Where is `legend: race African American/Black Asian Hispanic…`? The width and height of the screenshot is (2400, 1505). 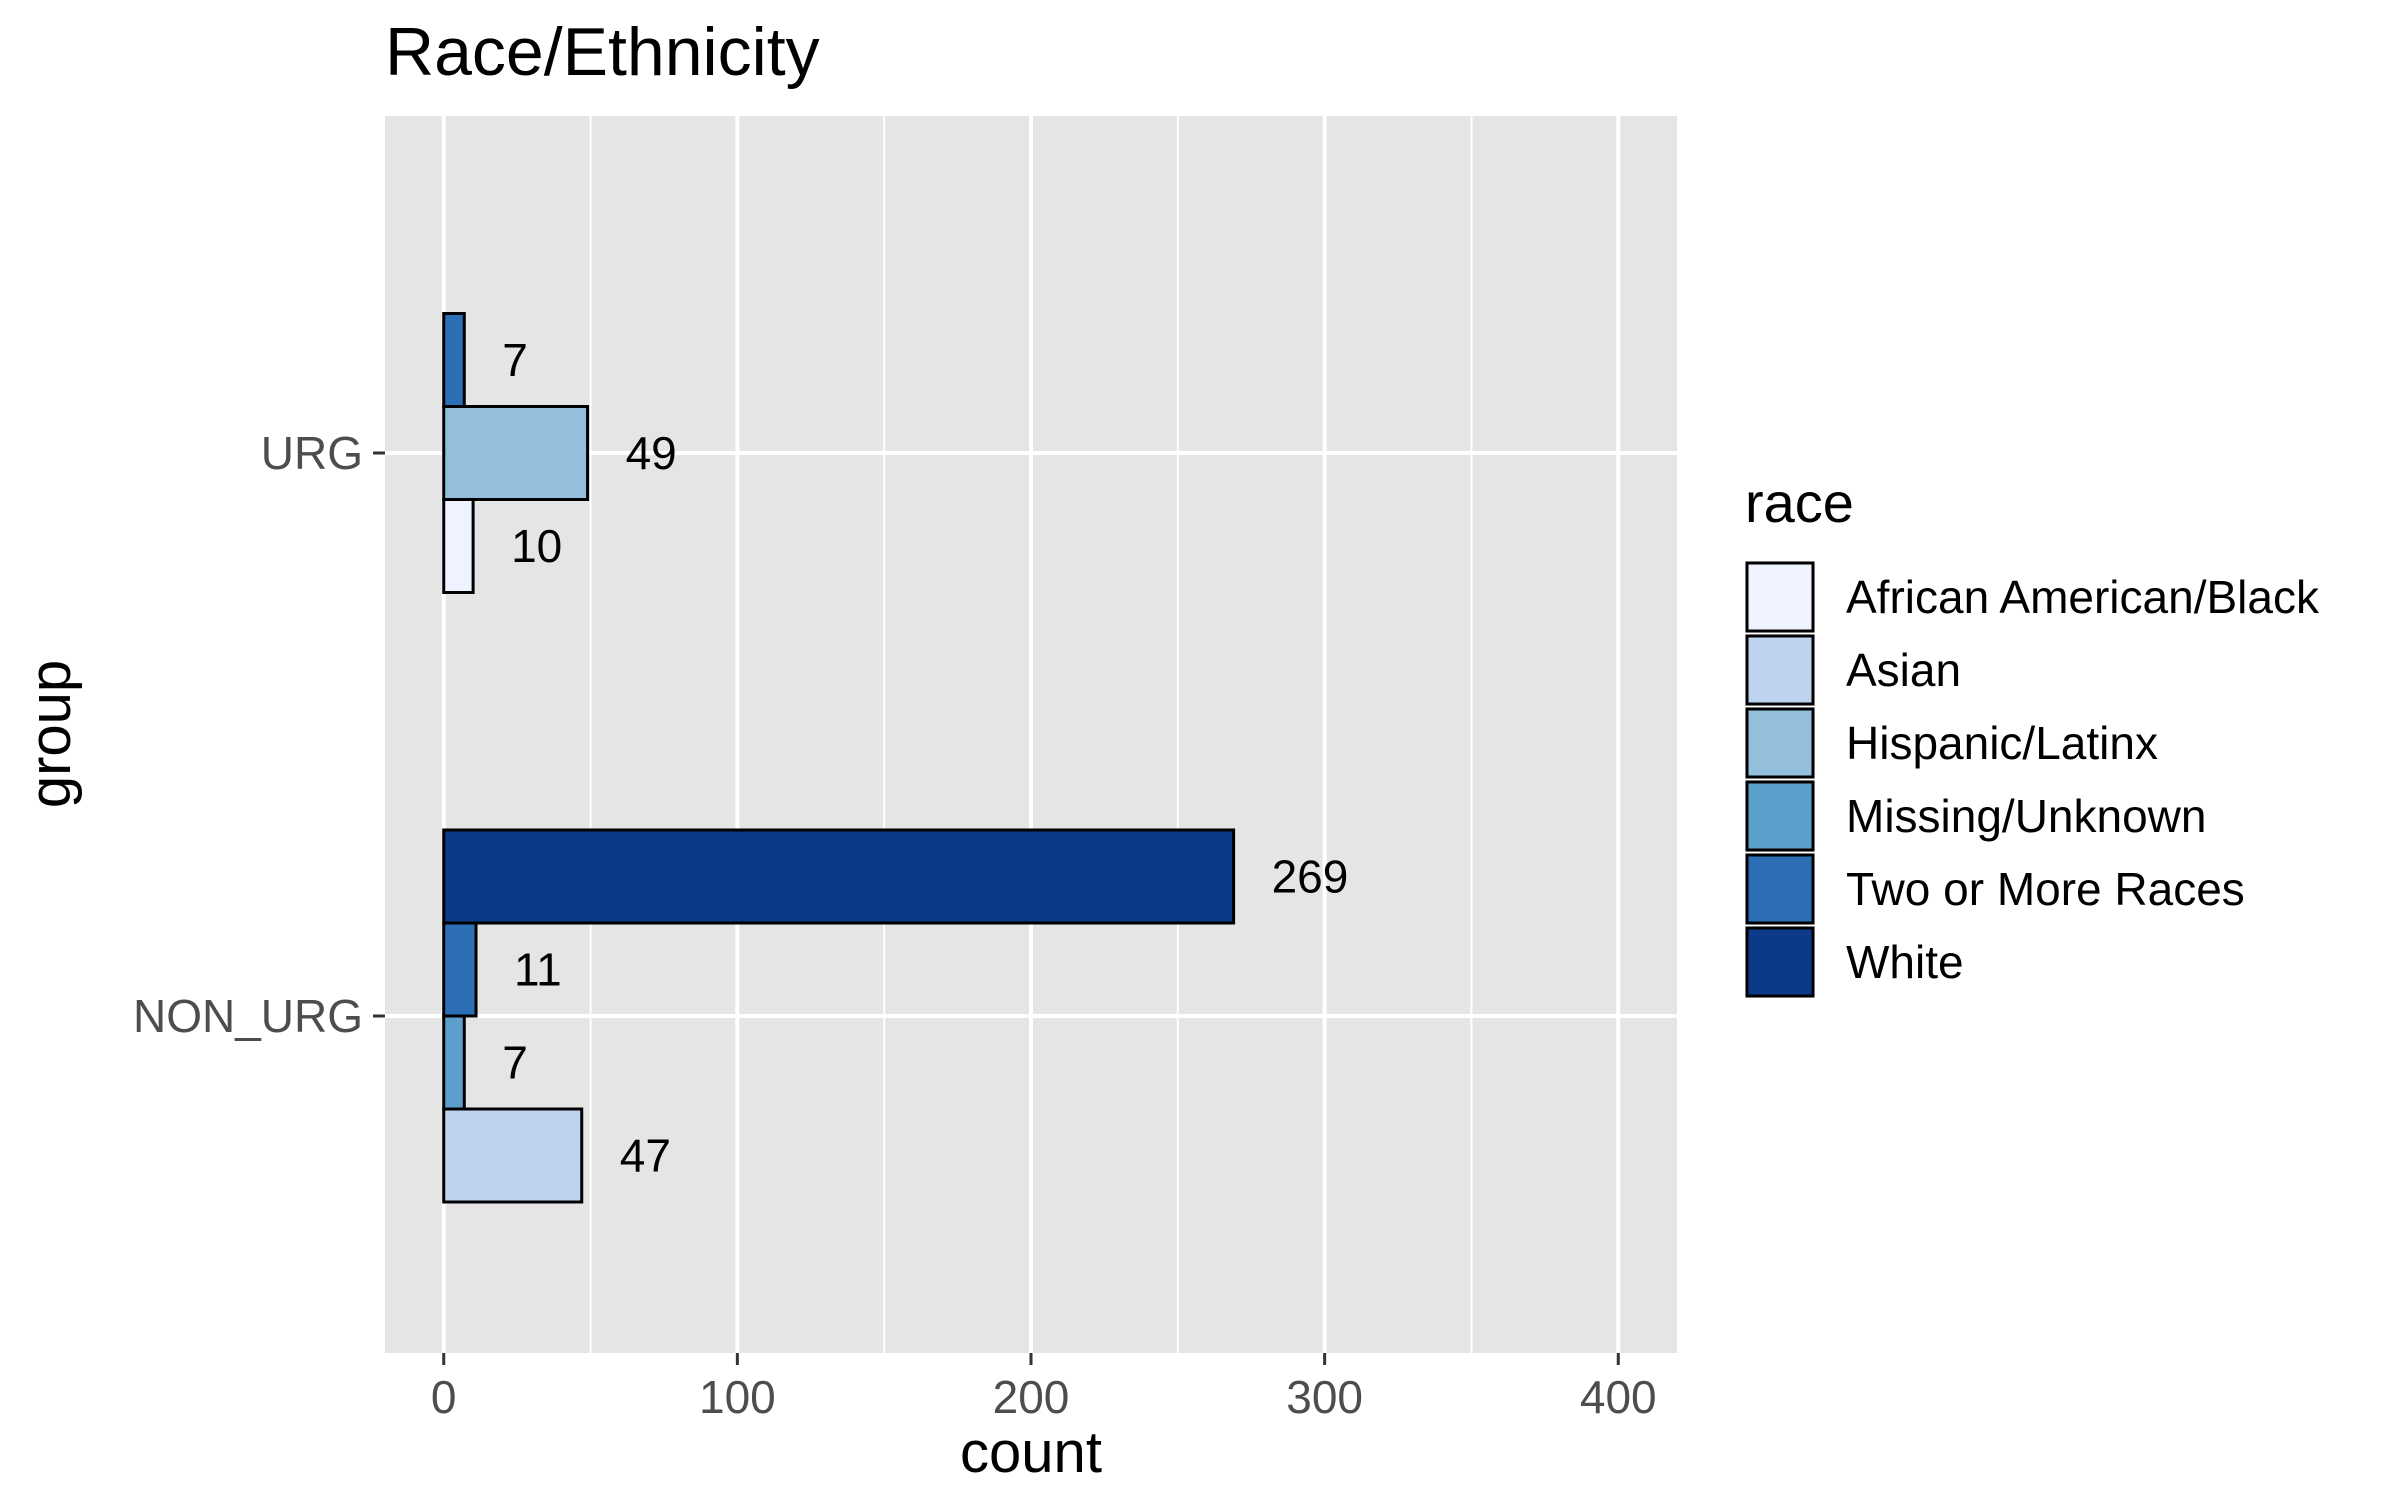
legend: race African American/Black Asian Hispanic… is located at coordinates (2032, 734).